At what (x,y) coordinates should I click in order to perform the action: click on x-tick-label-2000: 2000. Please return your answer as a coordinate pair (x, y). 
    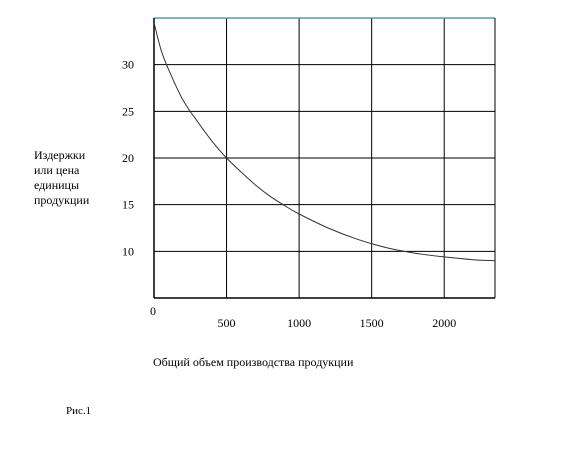
    Looking at the image, I should click on (444, 323).